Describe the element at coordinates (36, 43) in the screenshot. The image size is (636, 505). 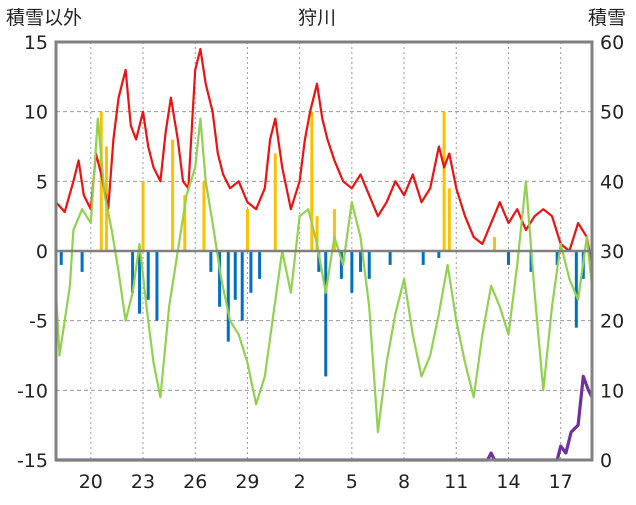
I see `y-left-tick-label: 15` at that location.